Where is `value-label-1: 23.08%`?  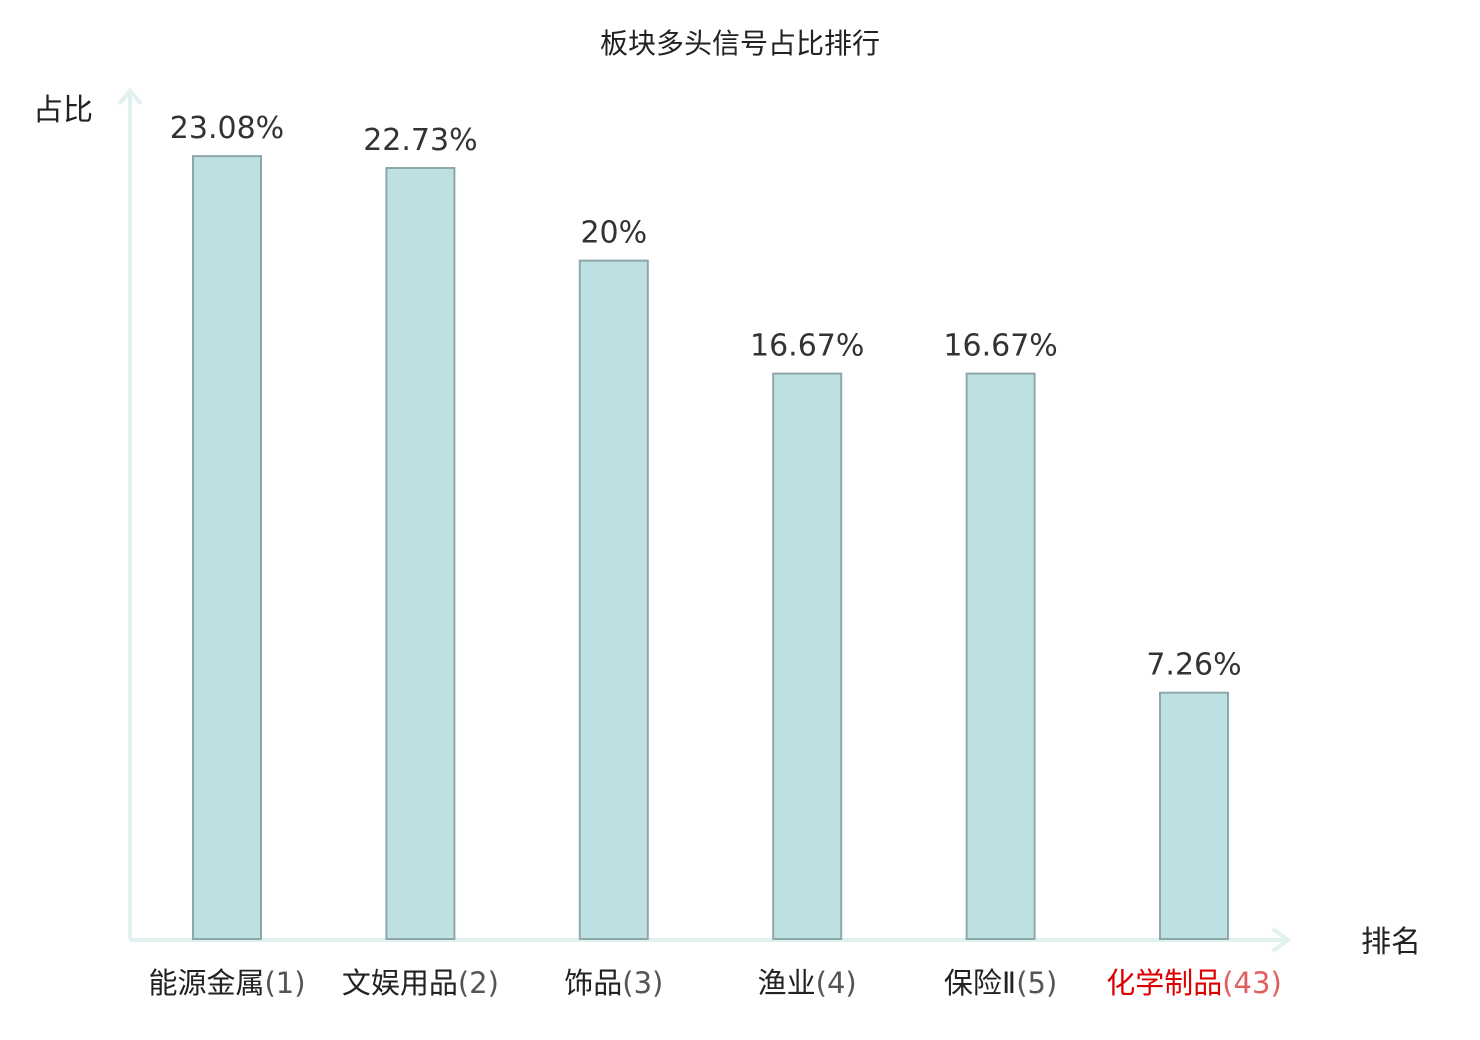 value-label-1: 23.08% is located at coordinates (227, 128).